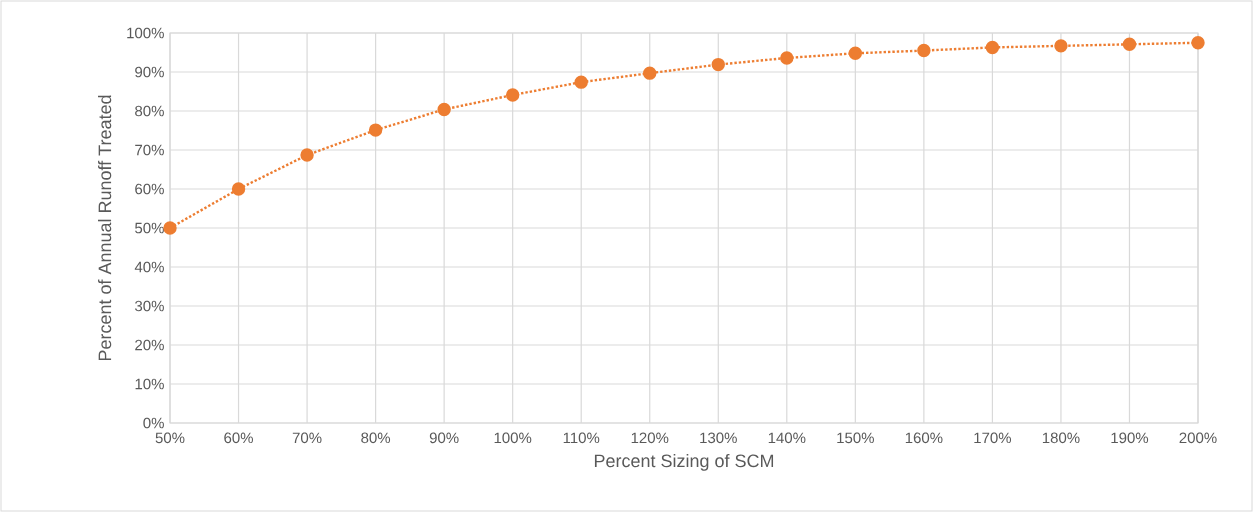 This screenshot has width=1253, height=512. What do you see at coordinates (149, 384) in the screenshot?
I see `y-tick-label: 10%` at bounding box center [149, 384].